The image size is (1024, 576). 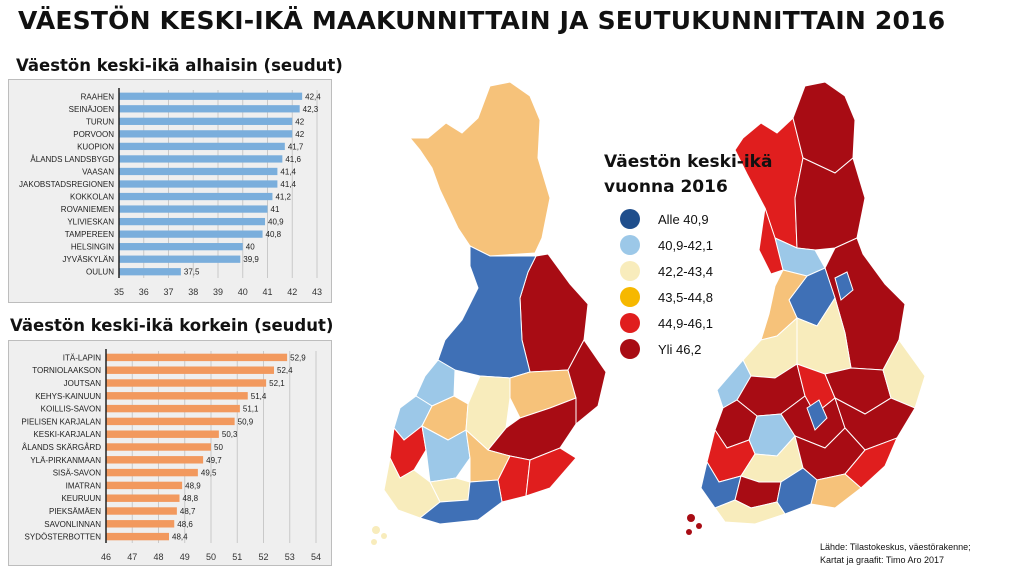 I want to click on value-label: 40,9, so click(x=276, y=222).